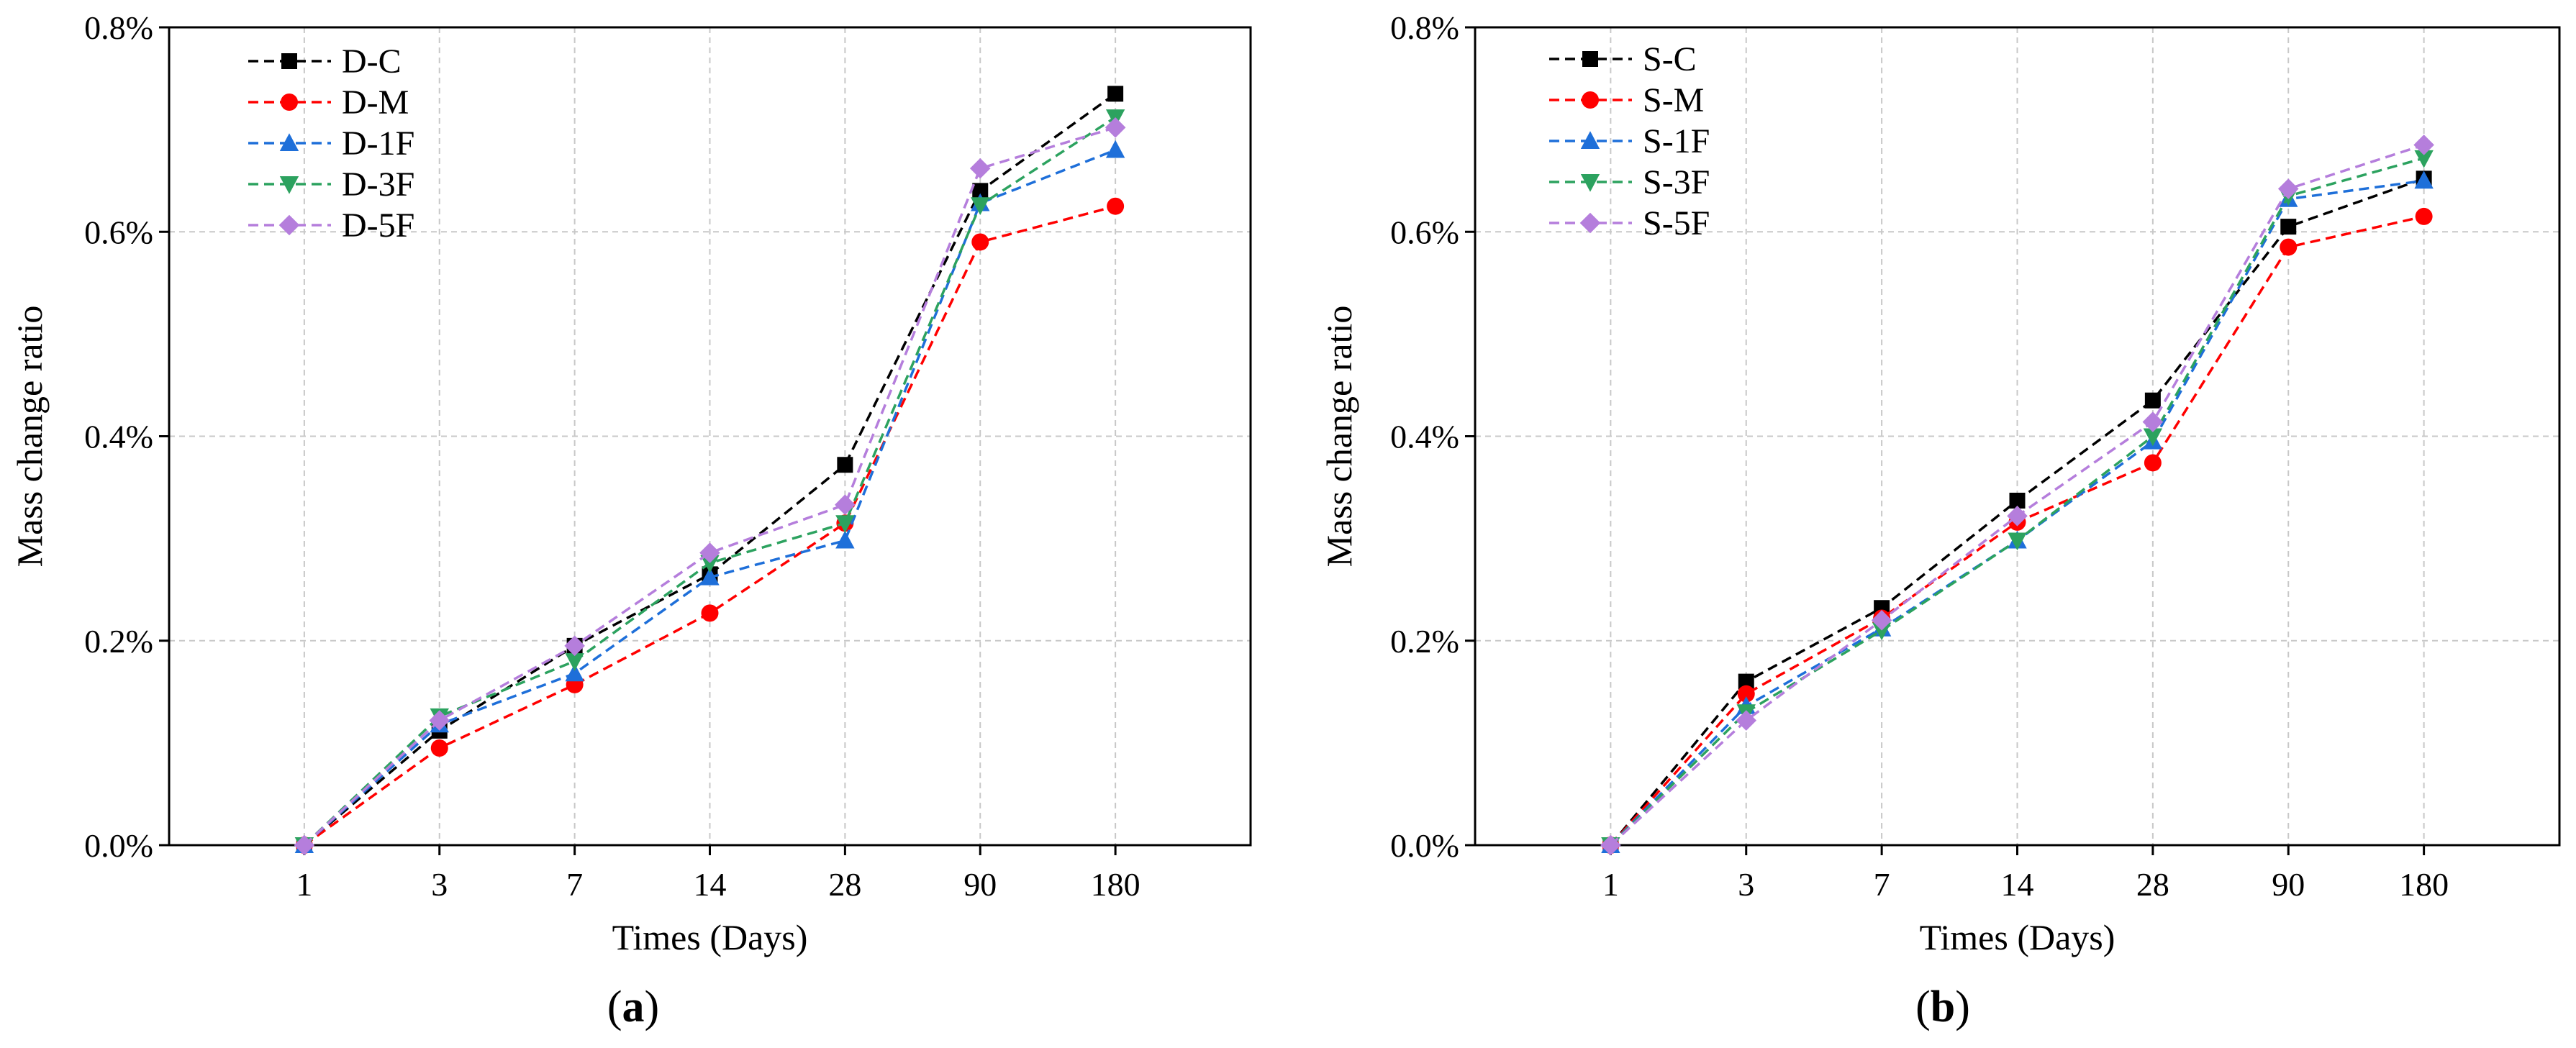  I want to click on legend-label: S-M, so click(1673, 100).